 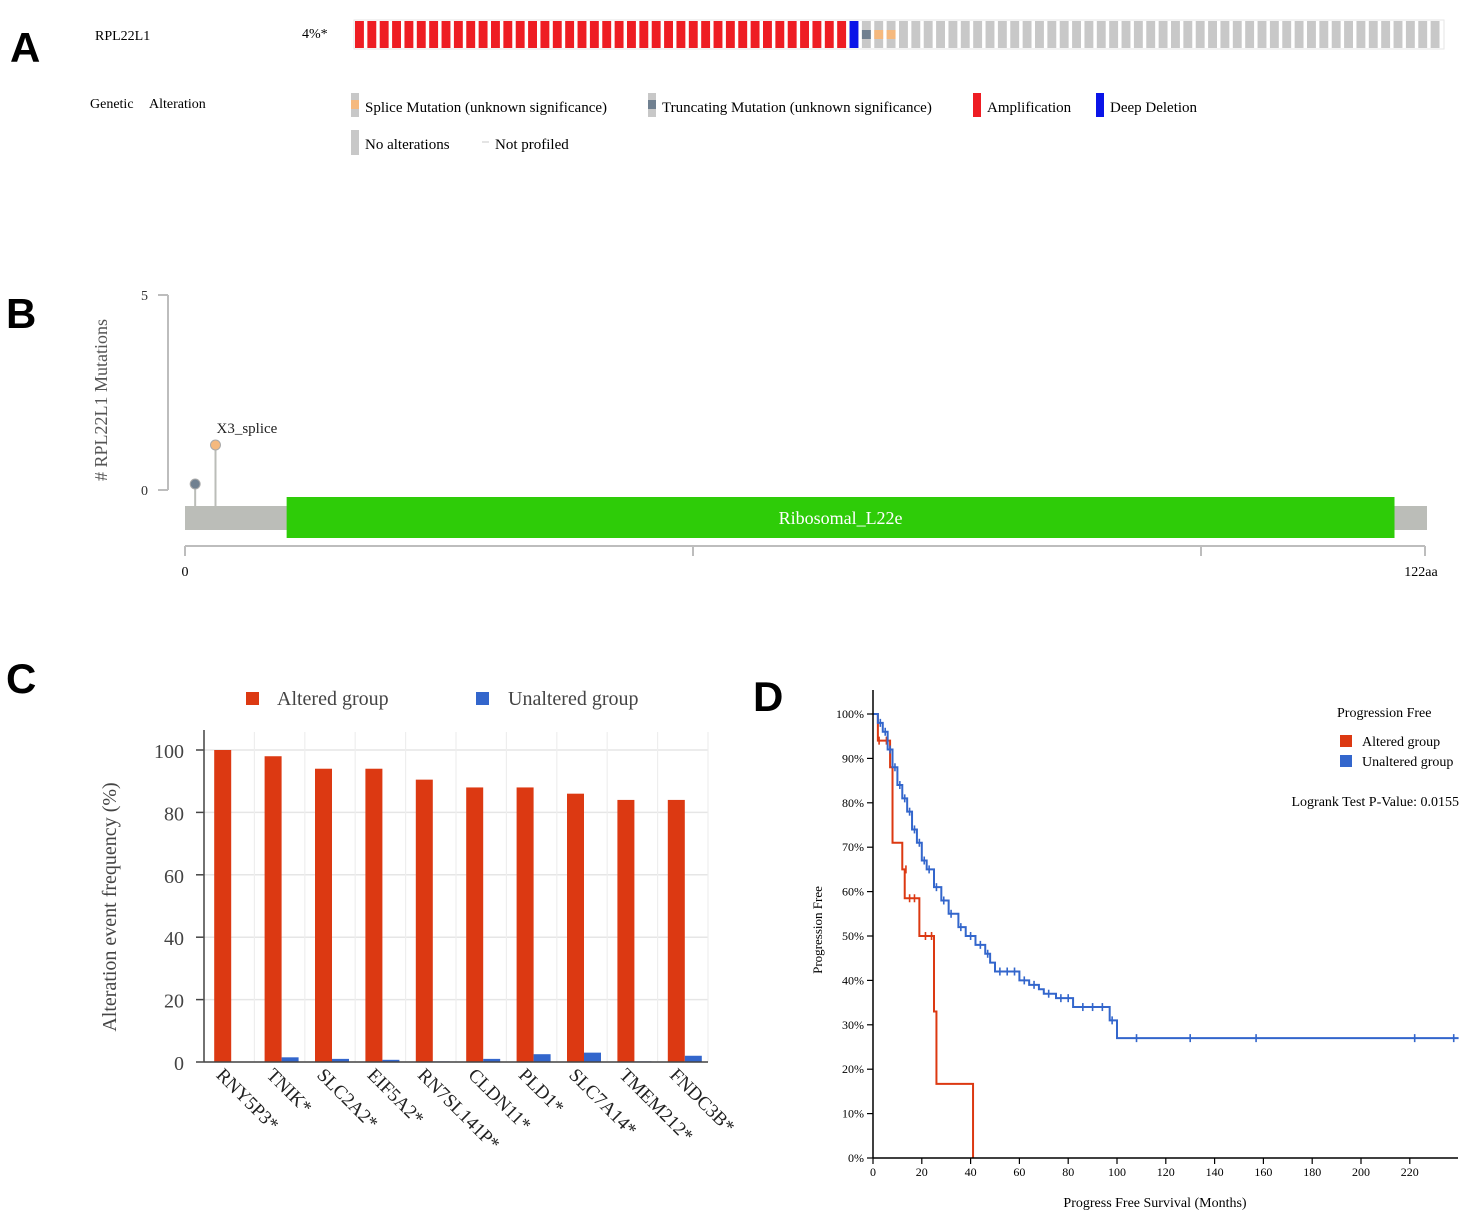 I want to click on protein-domain, so click(x=840, y=517).